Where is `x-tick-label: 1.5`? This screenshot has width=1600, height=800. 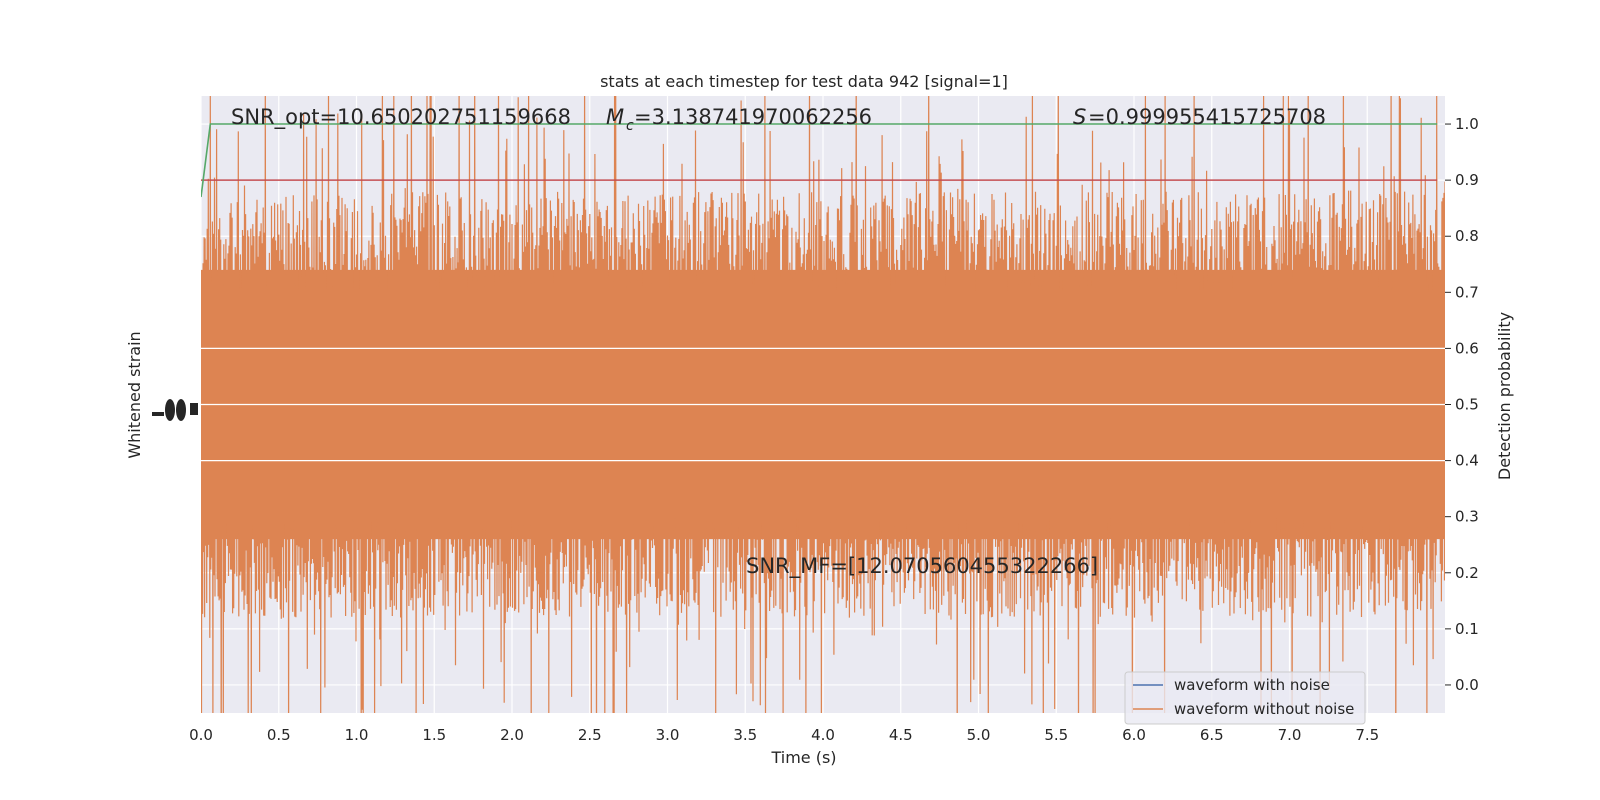
x-tick-label: 1.5 is located at coordinates (434, 735).